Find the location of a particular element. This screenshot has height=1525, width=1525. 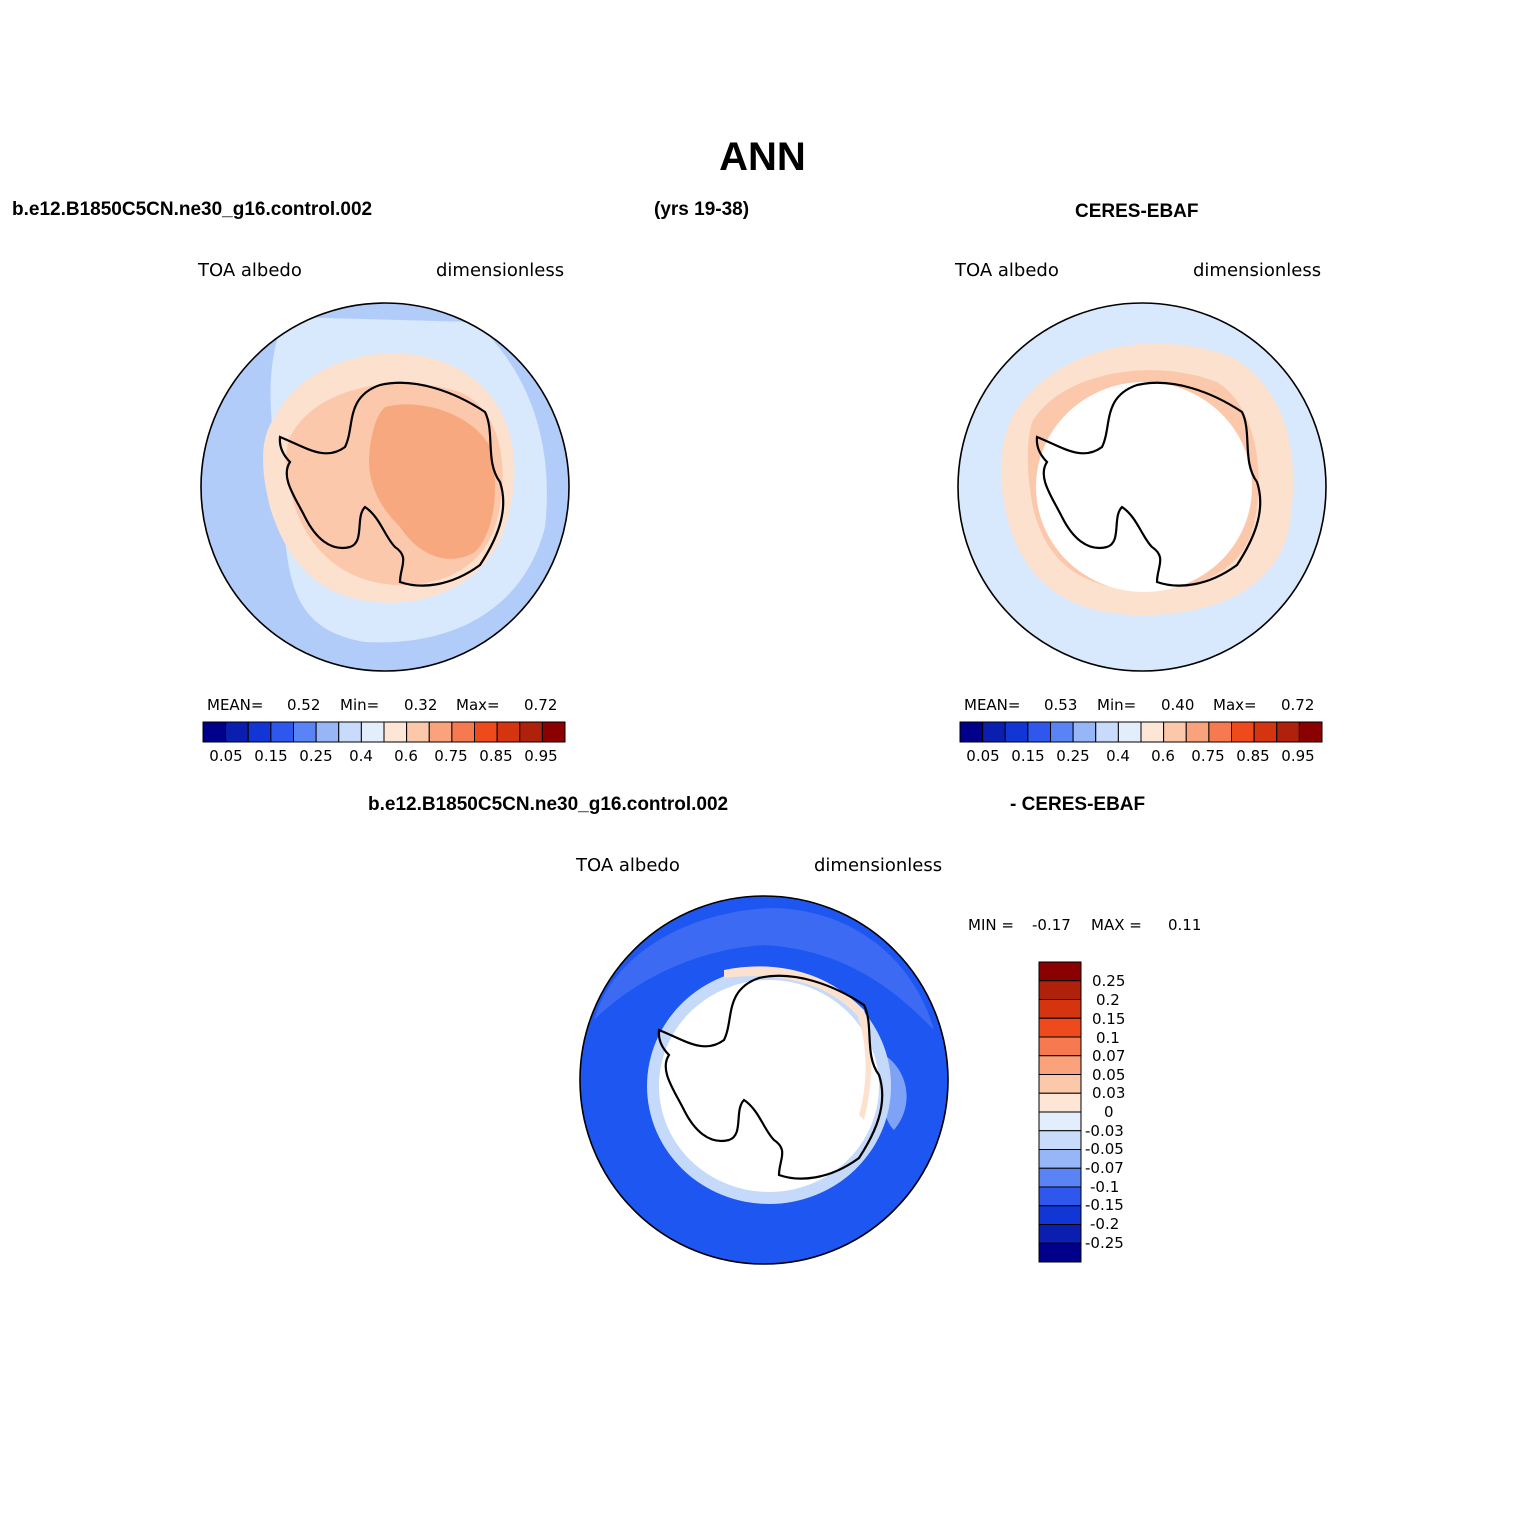

diff-colorbar-tick: 0.1 is located at coordinates (1108, 1038).